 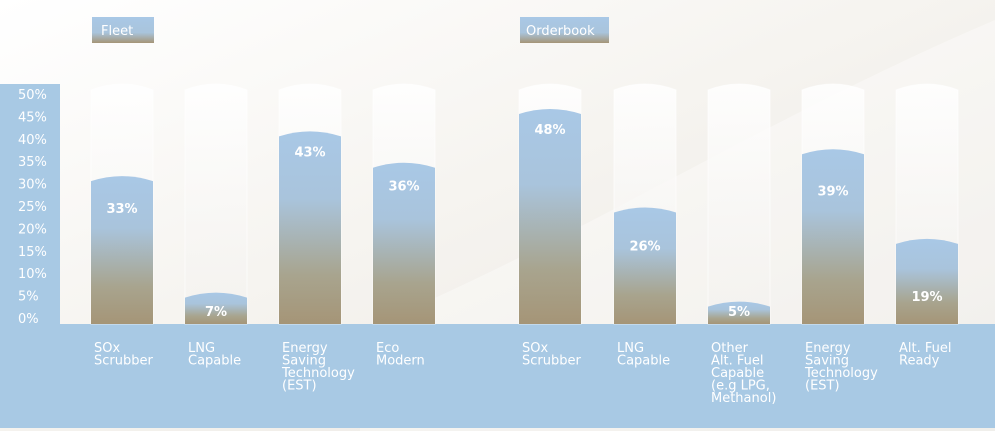 I want to click on y-tick-label: 30%, so click(x=32, y=185).